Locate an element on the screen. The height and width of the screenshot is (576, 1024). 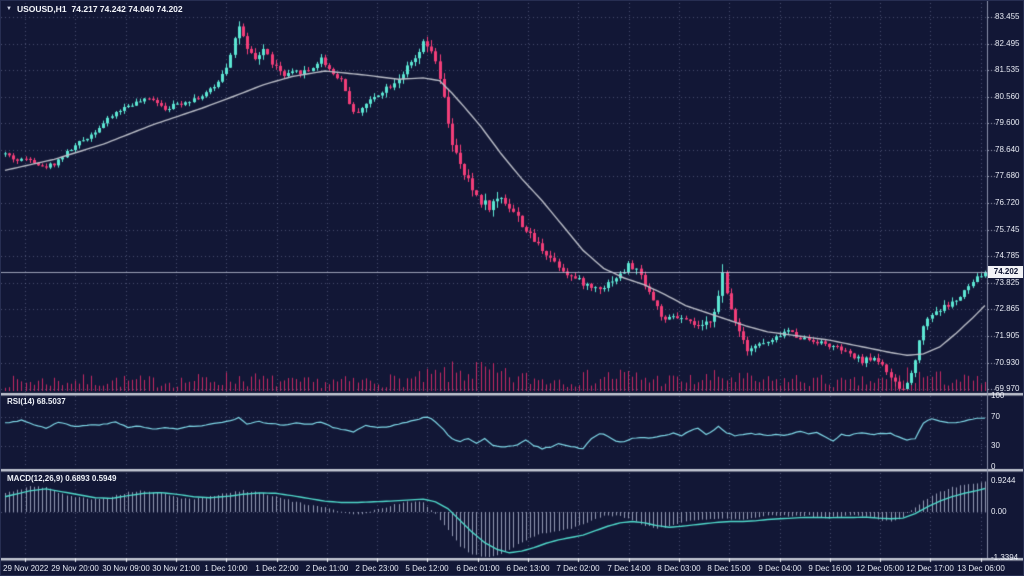
symbol-title: ▼ USOUSD,H1 74.217 74.242 74.040 74.202 is located at coordinates (94, 9).